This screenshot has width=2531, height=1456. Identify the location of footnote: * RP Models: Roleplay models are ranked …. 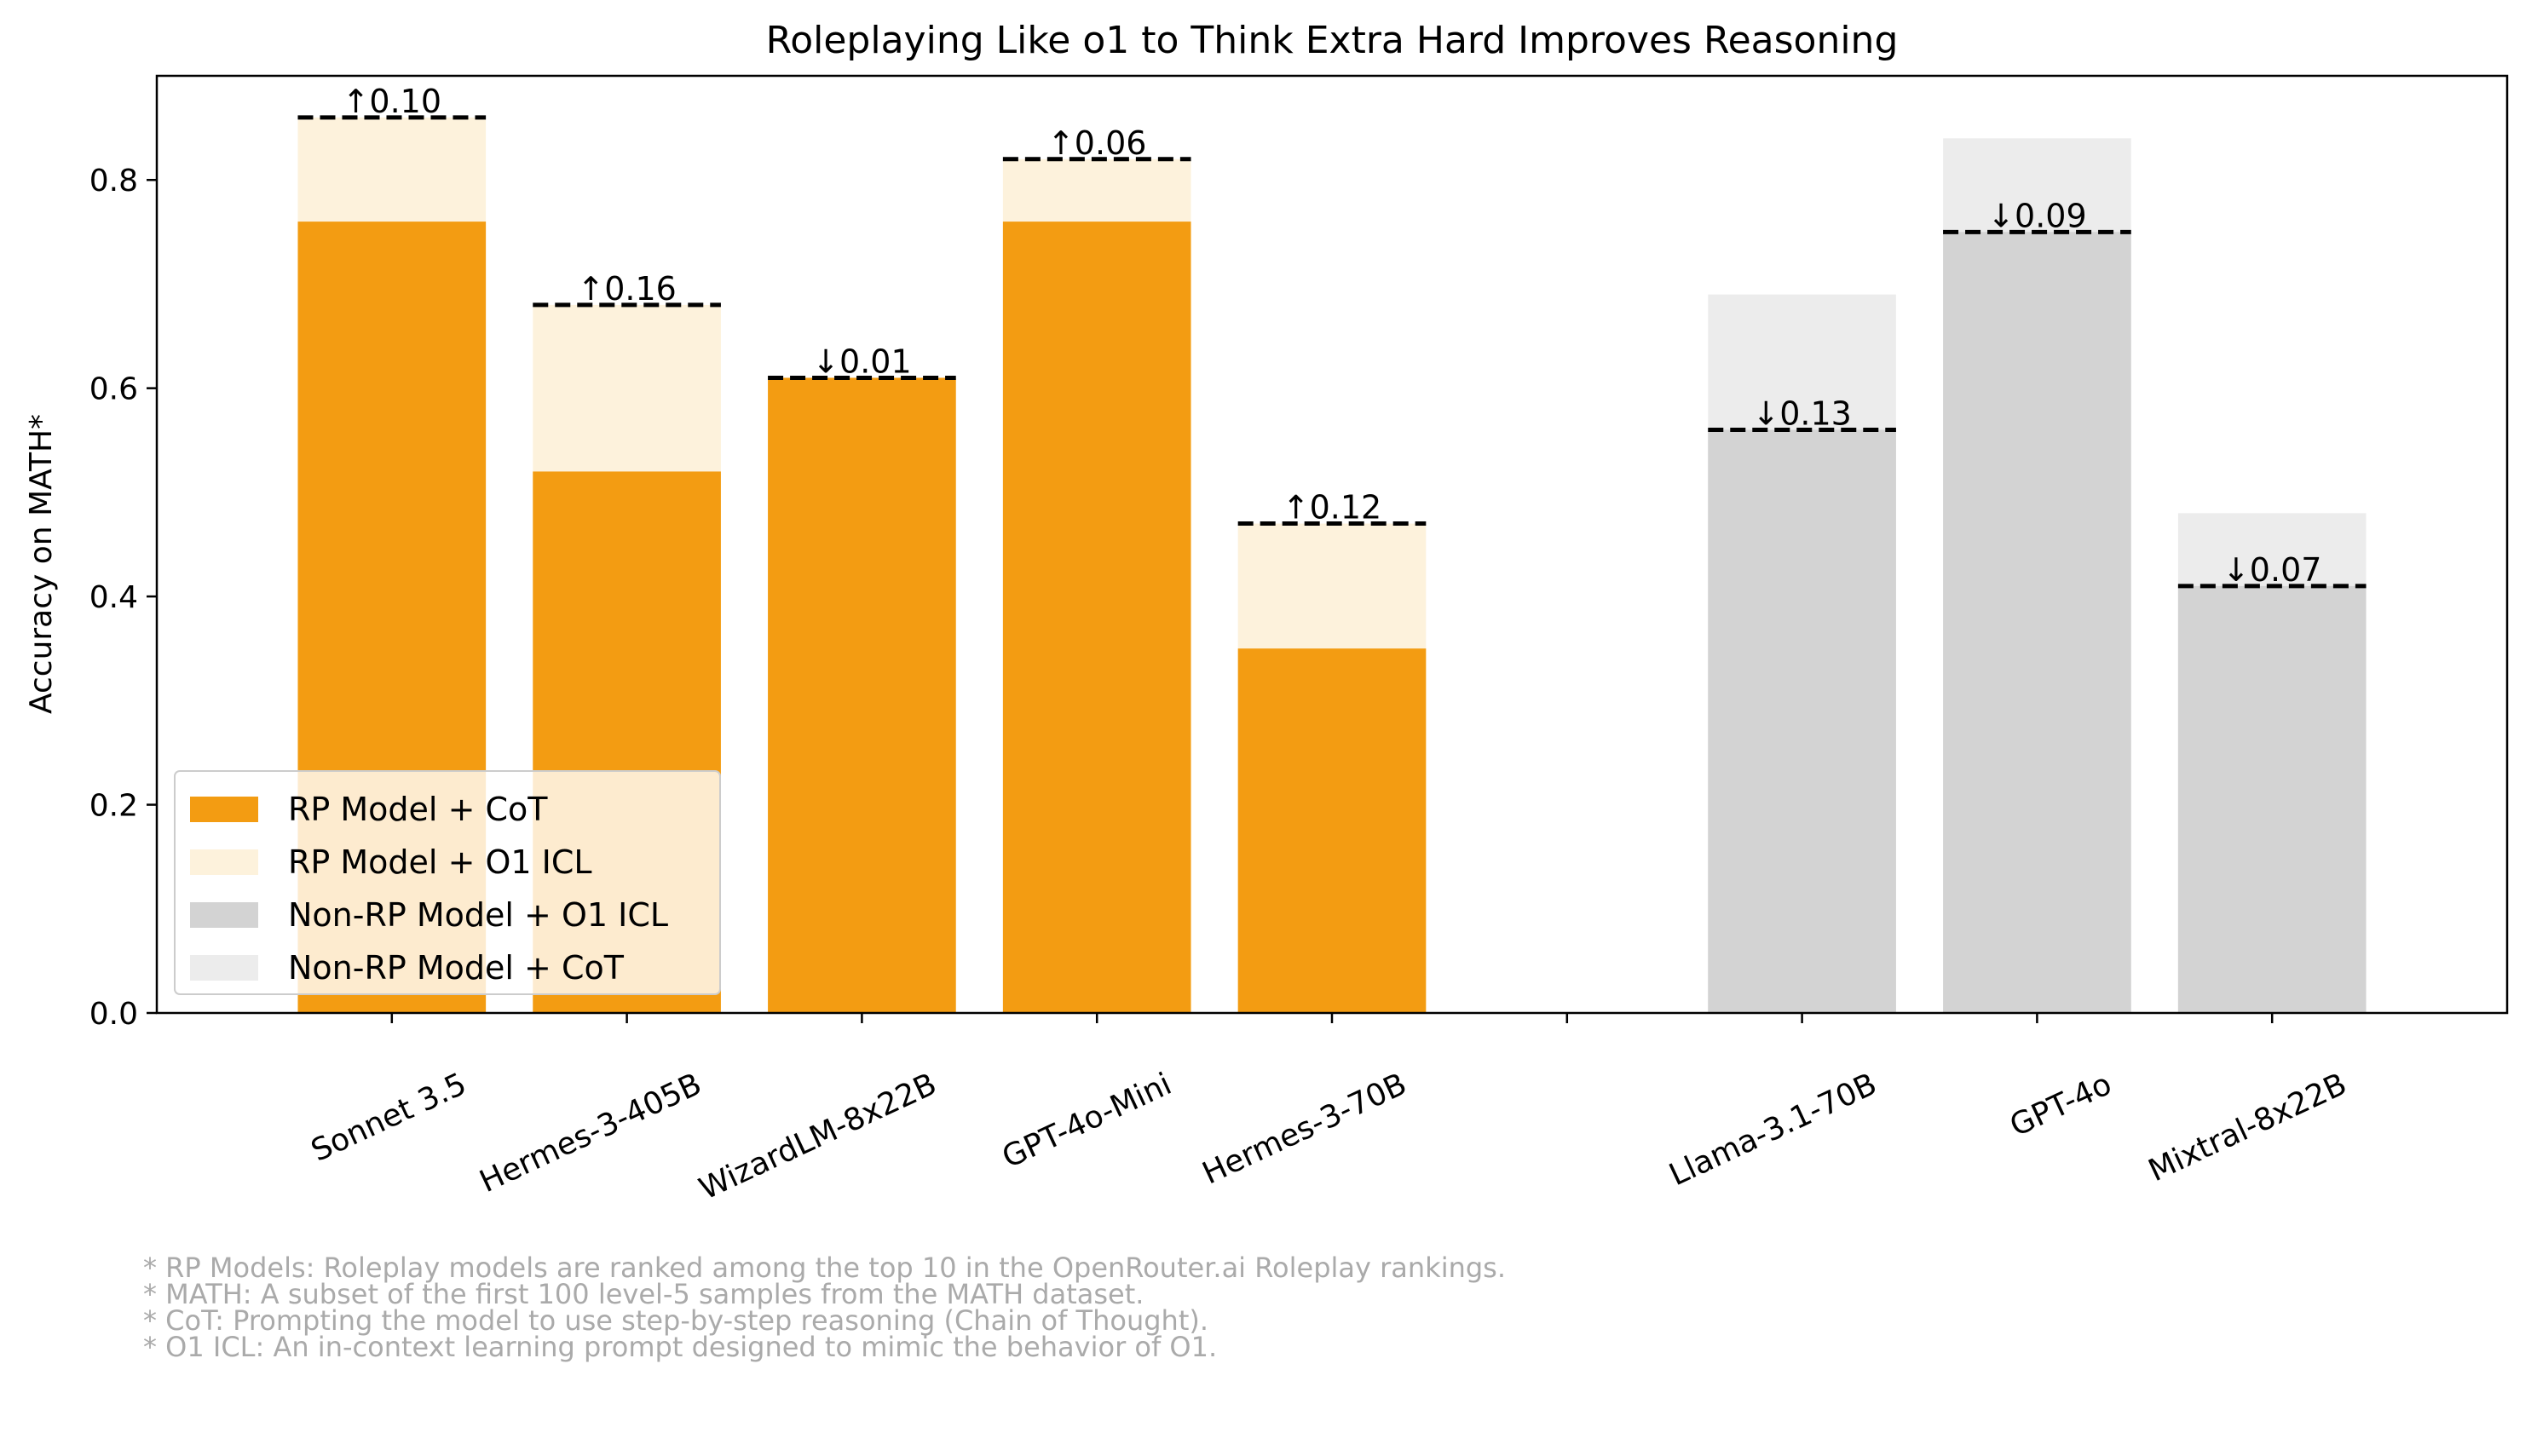
(824, 1268).